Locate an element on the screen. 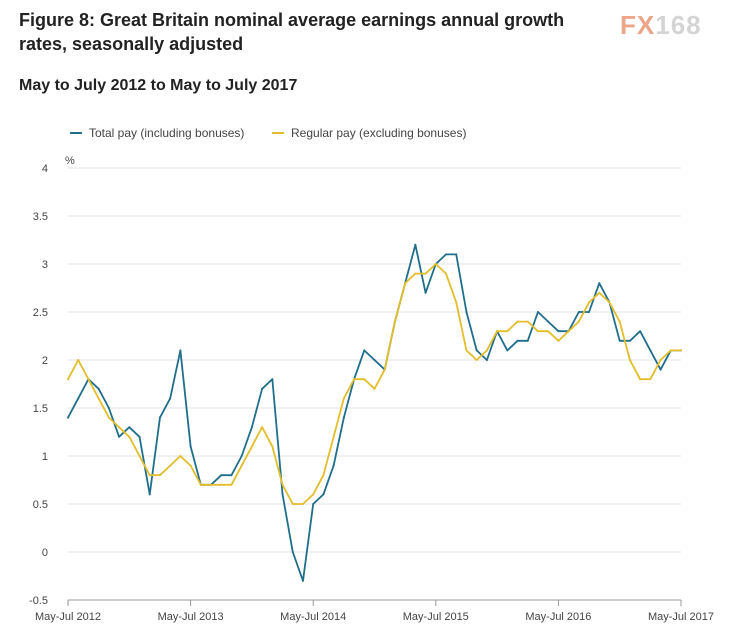  y-tick-label: 4 is located at coordinates (45, 169).